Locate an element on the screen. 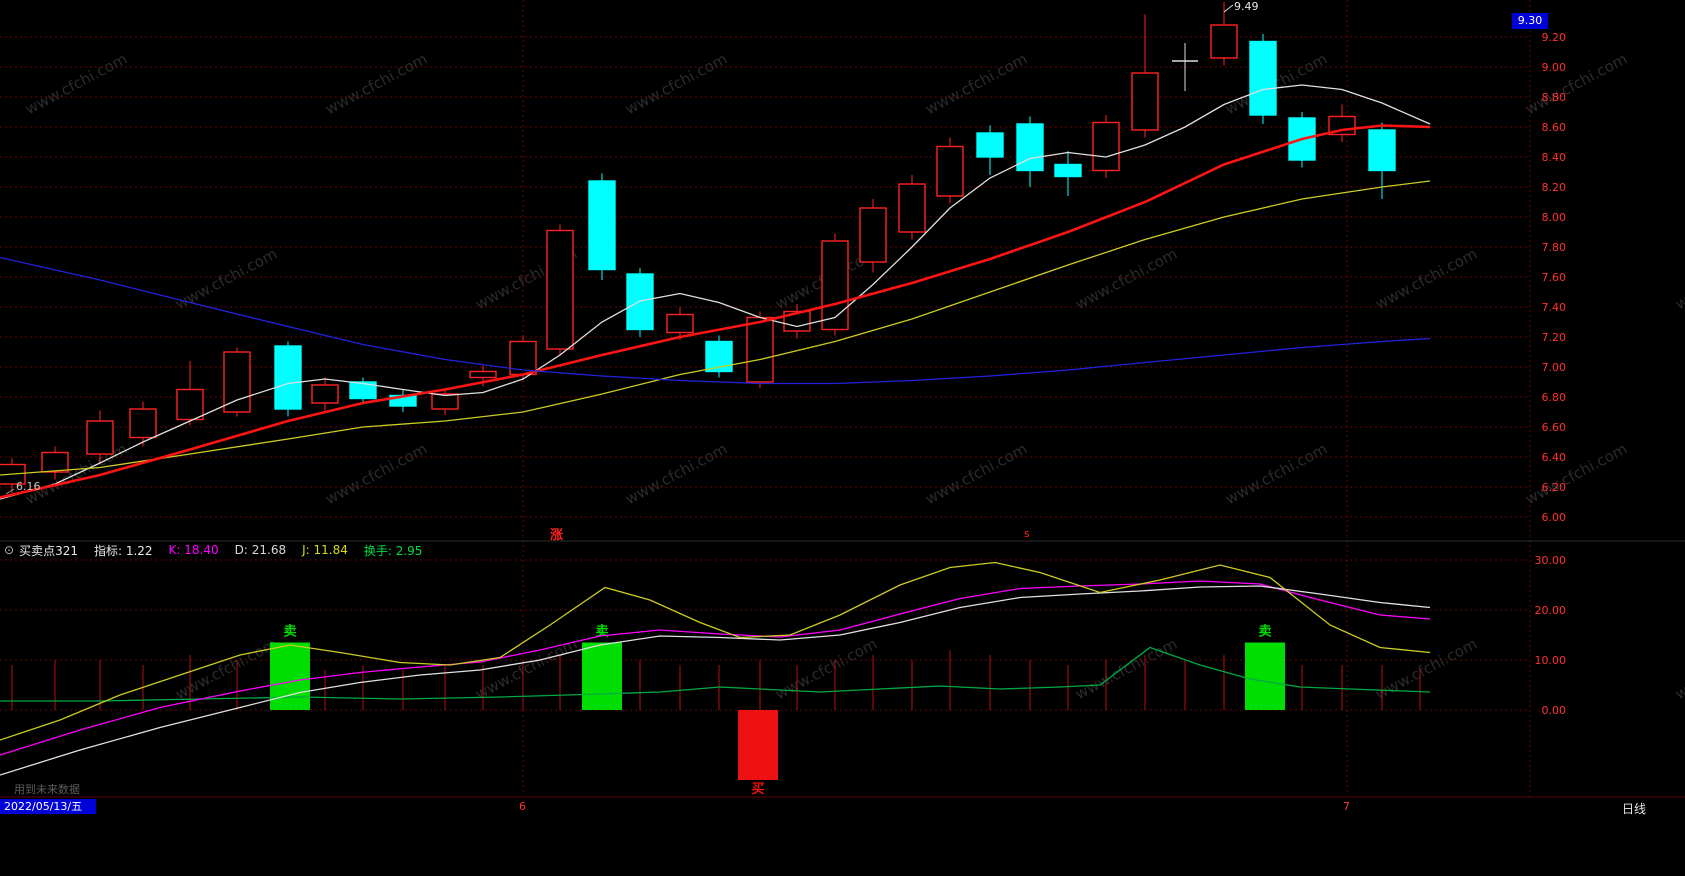 The height and width of the screenshot is (876, 1685). price-axis-label: 6.20 is located at coordinates (1554, 487).